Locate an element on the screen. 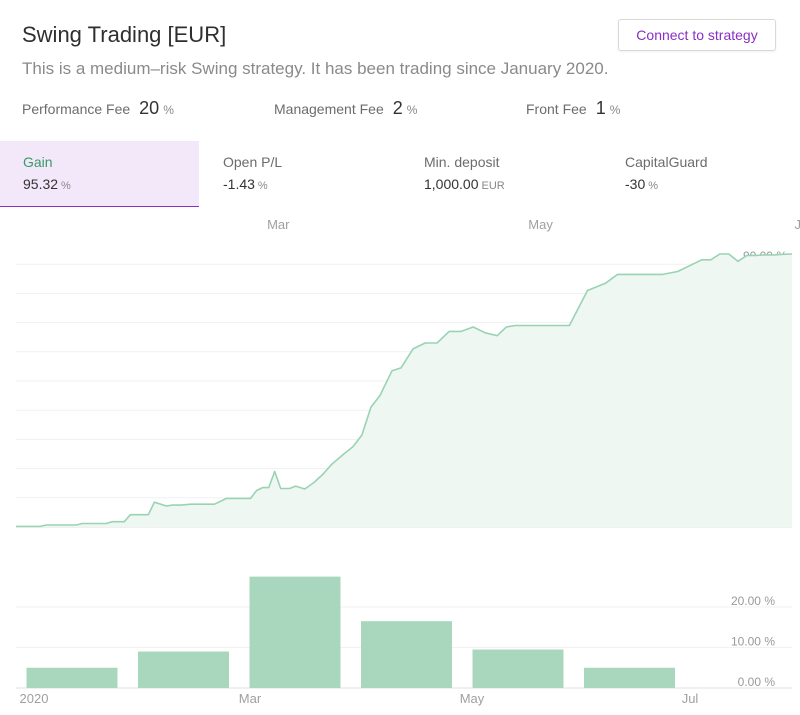 Image resolution: width=800 pixels, height=715 pixels. front-fee: Front Fee 1 % is located at coordinates (573, 108).